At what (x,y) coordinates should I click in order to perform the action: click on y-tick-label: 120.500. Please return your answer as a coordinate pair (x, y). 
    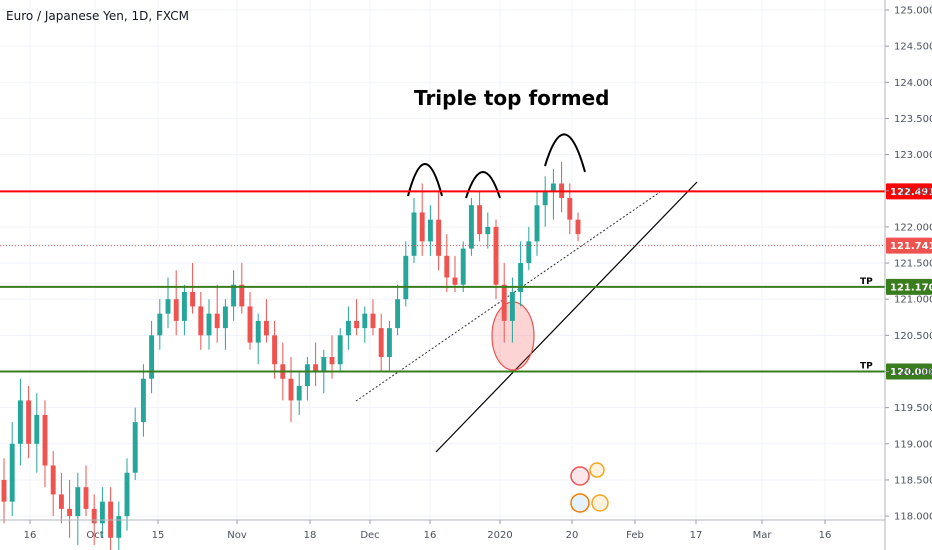
    Looking at the image, I should click on (913, 336).